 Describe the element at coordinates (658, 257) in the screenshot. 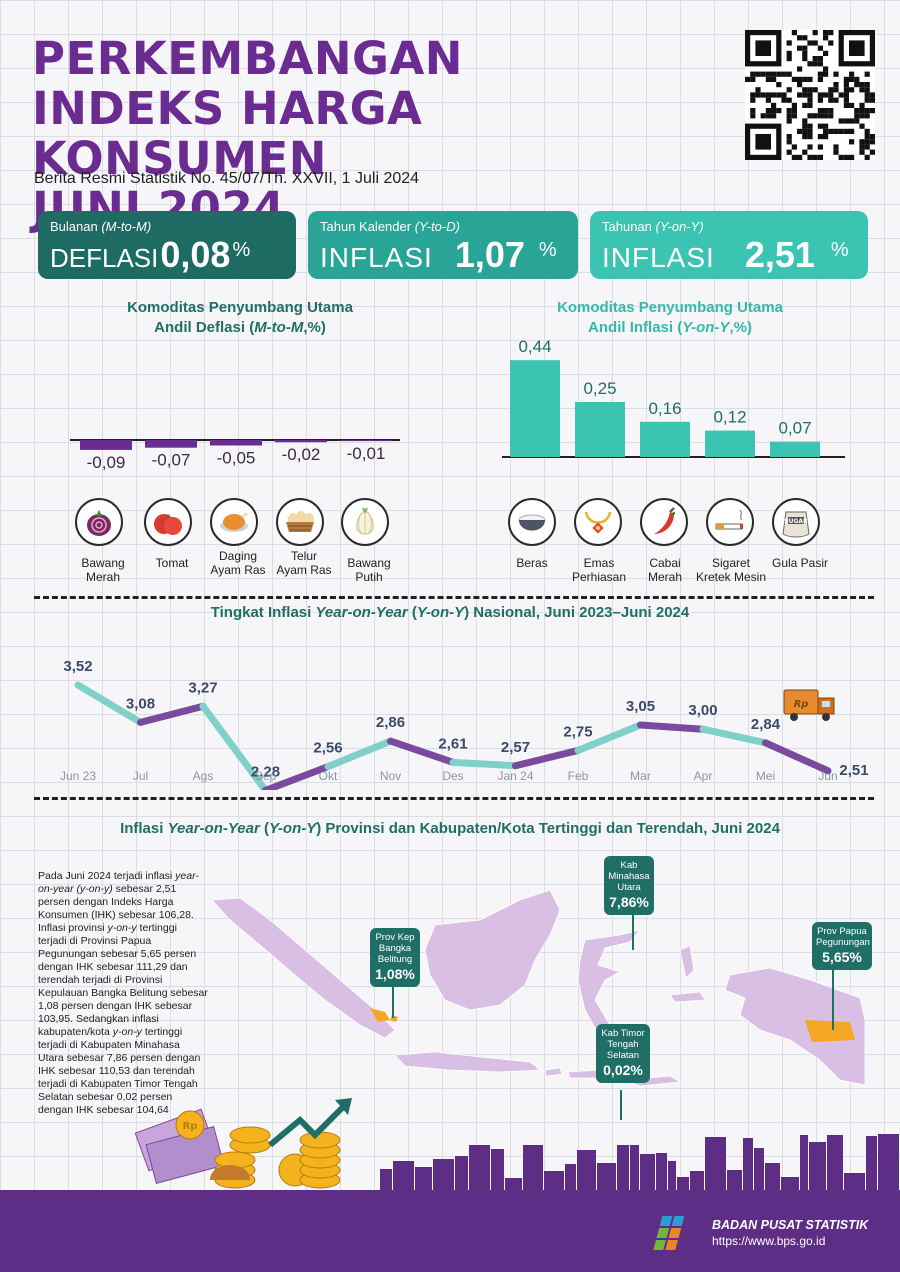

I see `kpi-yoy-word: INFLASI` at that location.